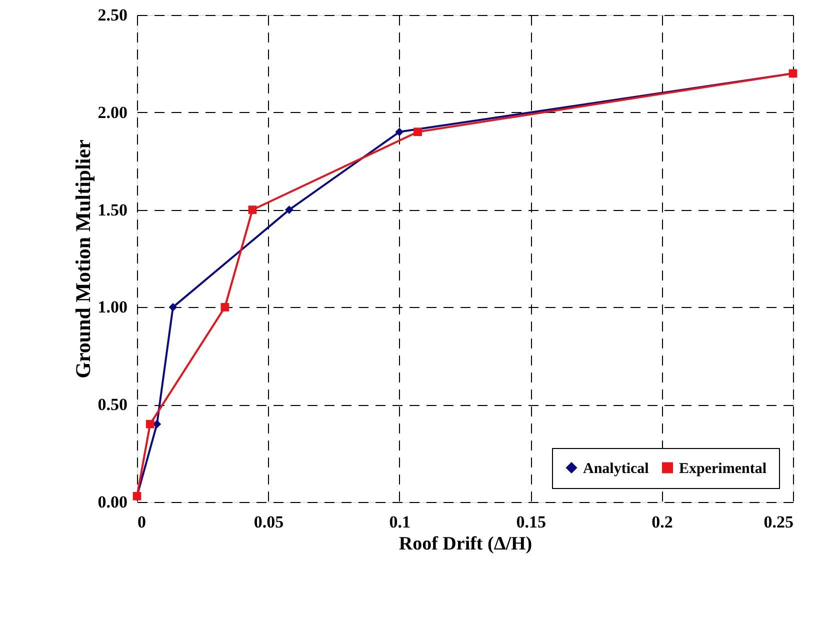  I want to click on y-tick-label: 1.50, so click(113, 210).